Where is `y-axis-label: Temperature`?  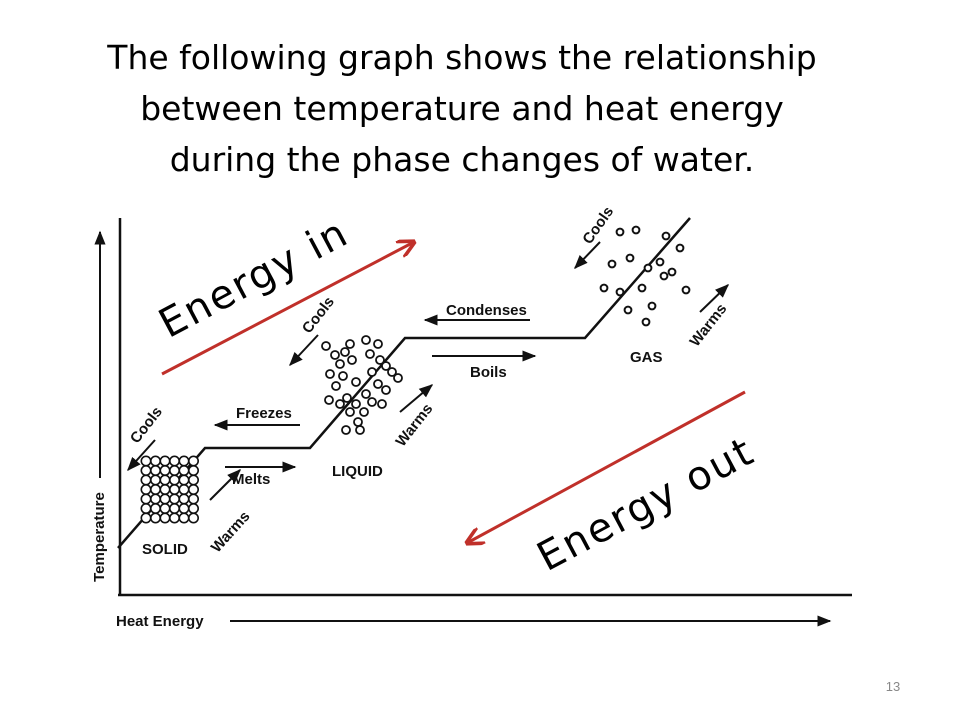 y-axis-label: Temperature is located at coordinates (99, 537).